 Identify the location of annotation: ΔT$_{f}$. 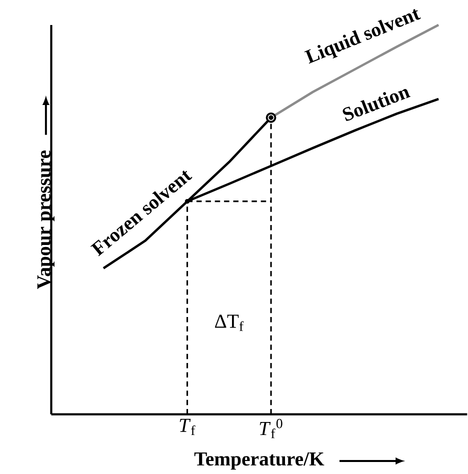
(229, 322).